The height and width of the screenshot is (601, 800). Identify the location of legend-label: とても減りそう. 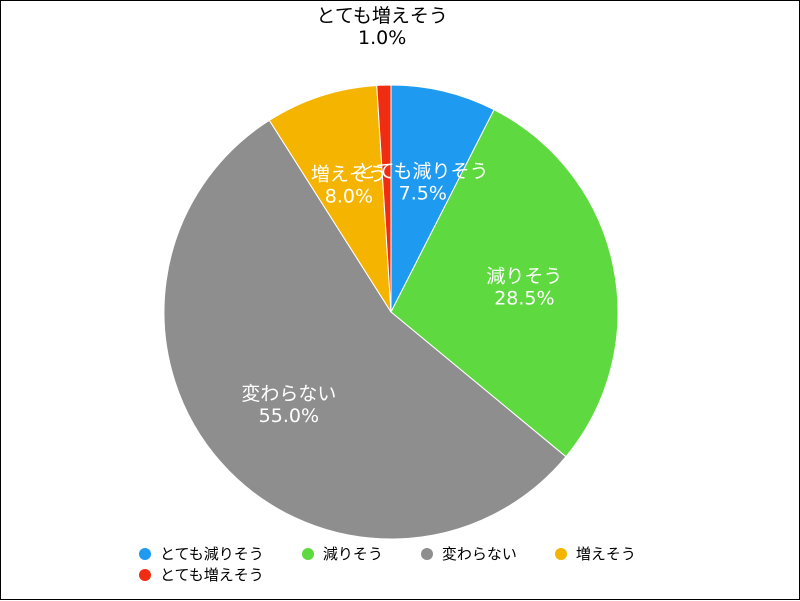
(212, 554).